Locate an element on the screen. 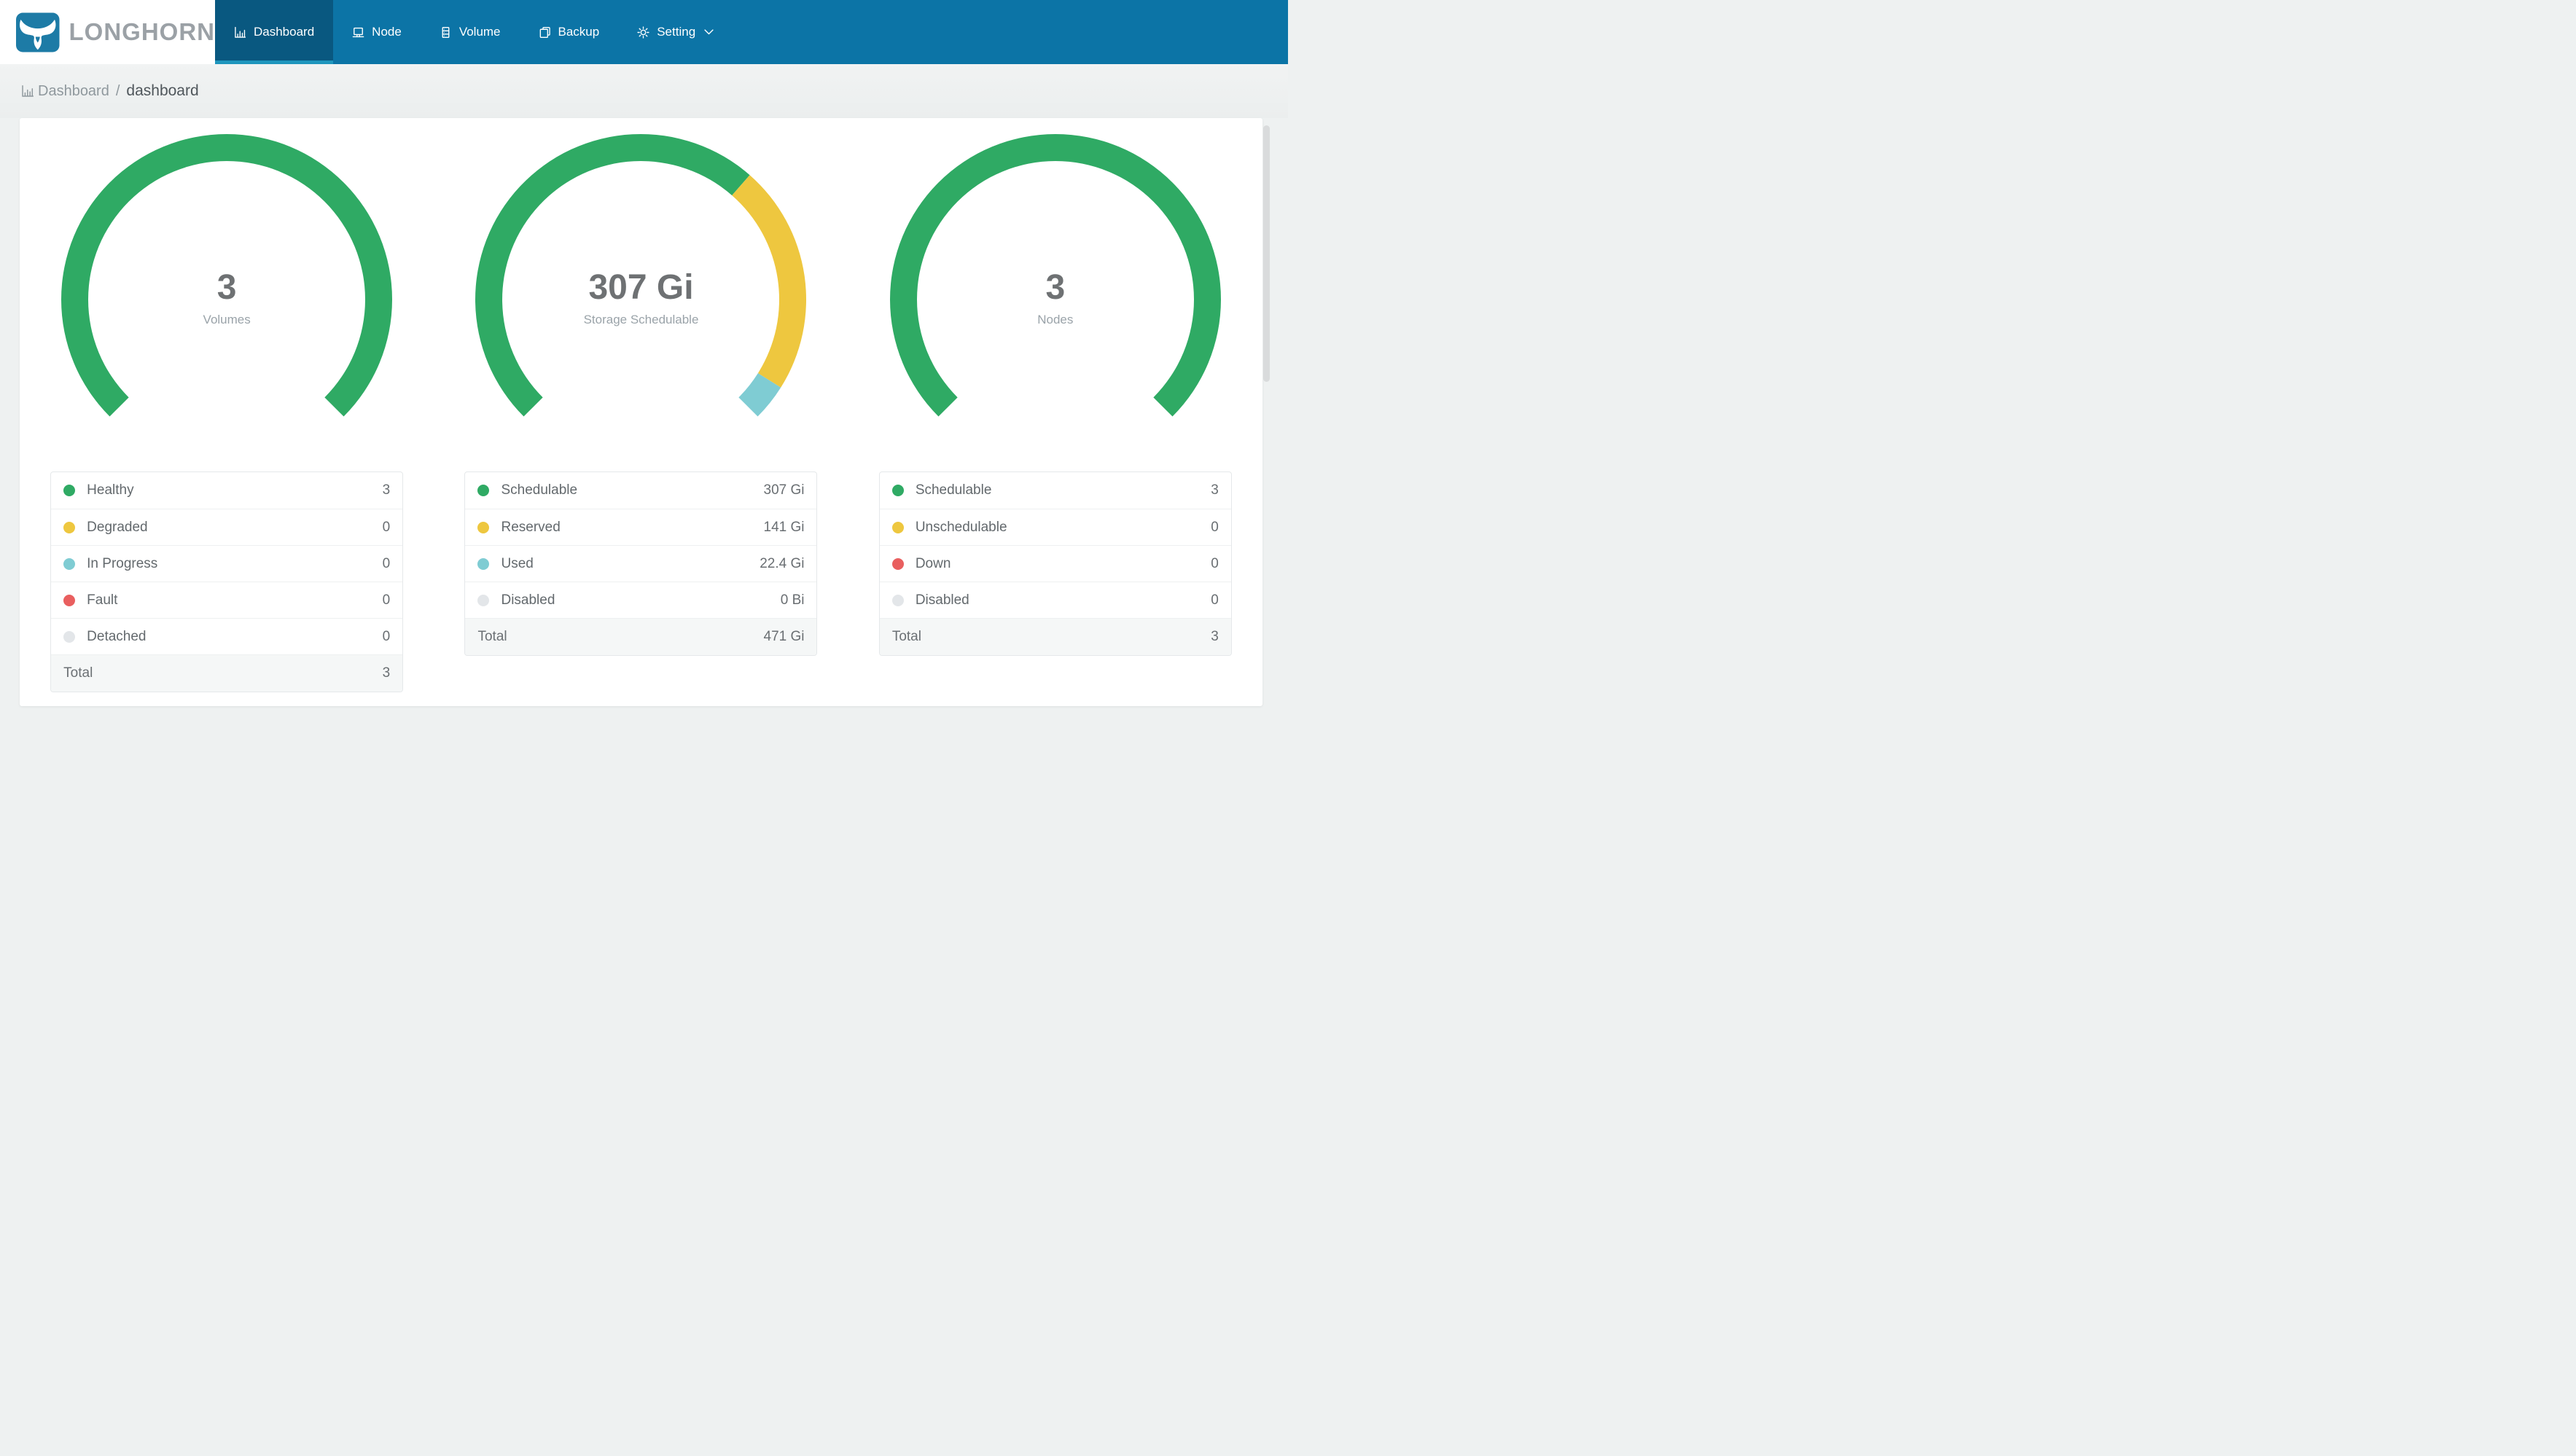  legend-row: Degraded 0 is located at coordinates (227, 527).